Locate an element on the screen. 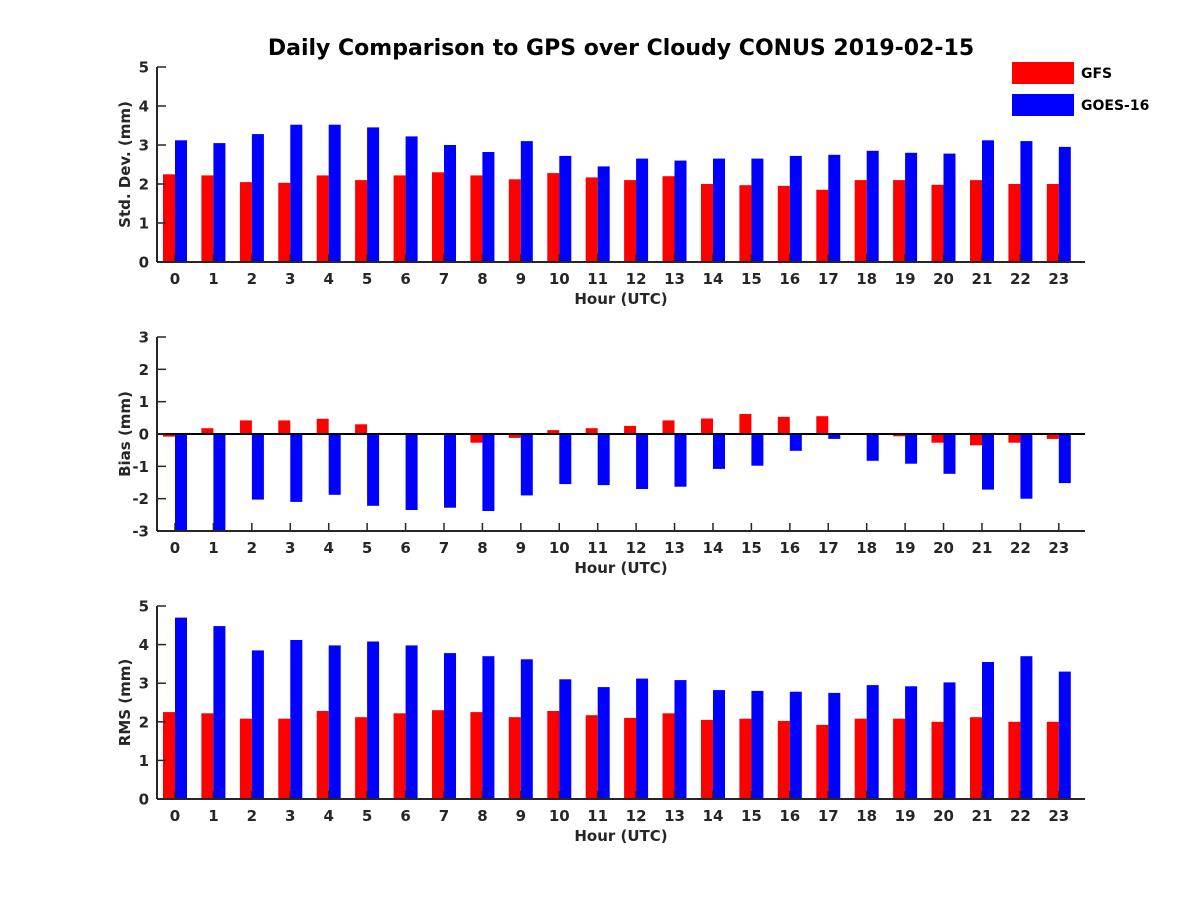 This screenshot has width=1200, height=900. legend-label: GFS is located at coordinates (1096, 74).